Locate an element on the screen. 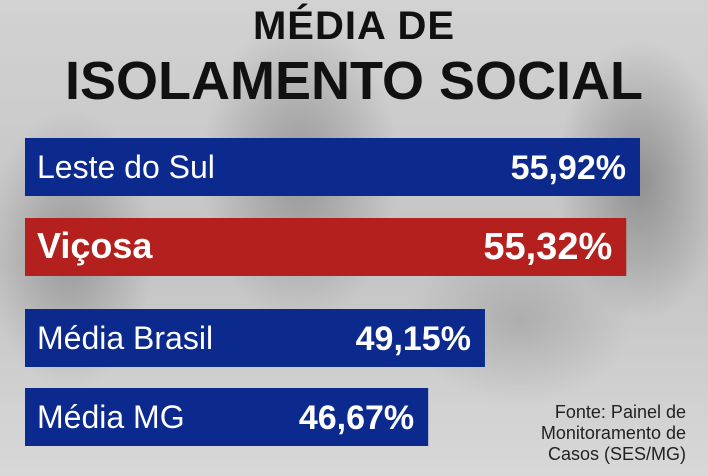 Image resolution: width=708 pixels, height=476 pixels. source-line-3: Casos (SES/MG) is located at coordinates (616, 454).